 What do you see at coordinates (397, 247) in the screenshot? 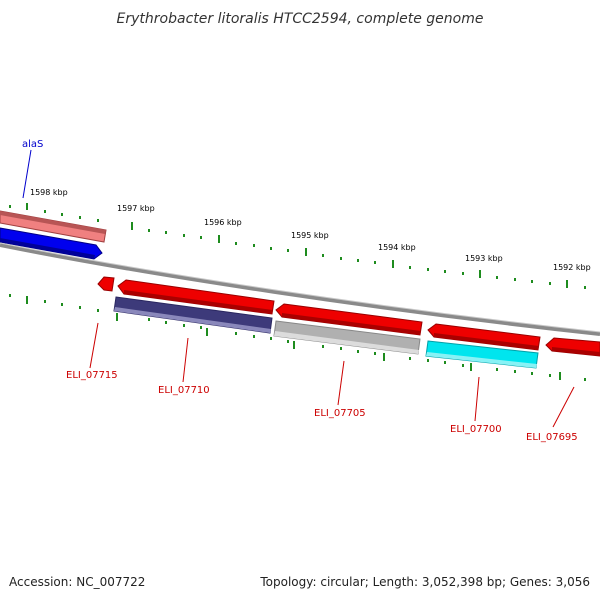
I see `tick-label: 1594 kbp` at bounding box center [397, 247].